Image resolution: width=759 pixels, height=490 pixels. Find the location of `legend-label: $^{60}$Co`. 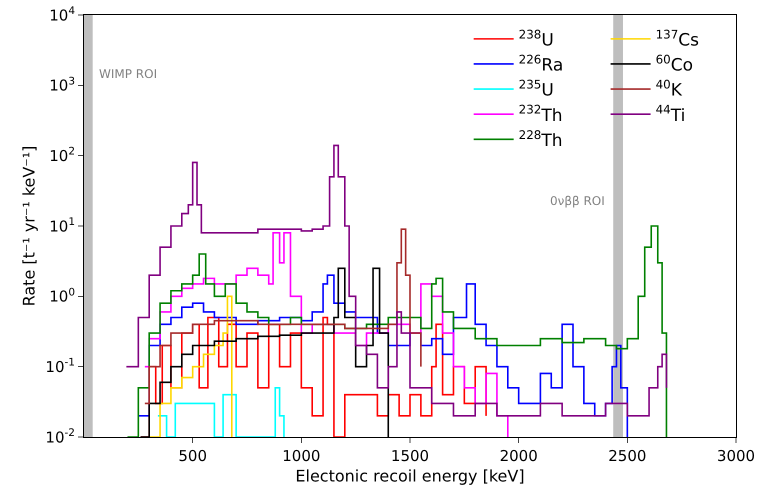

legend-label: $^{60}$Co is located at coordinates (675, 64).